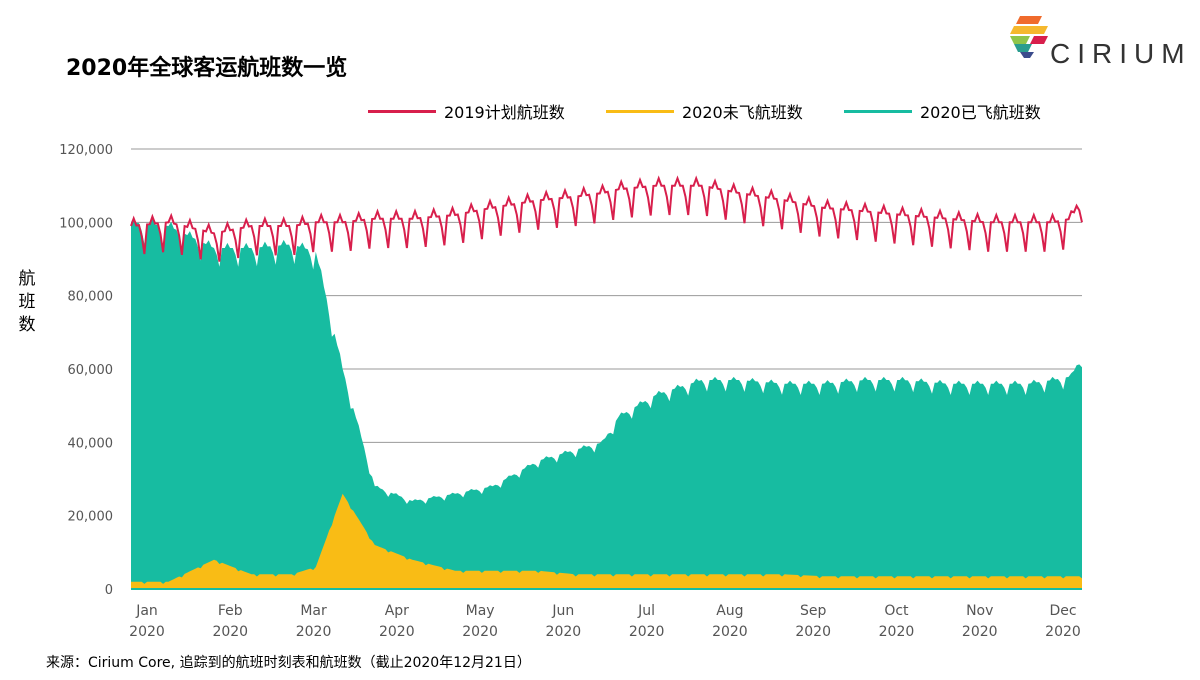 This screenshot has height=680, width=1200. What do you see at coordinates (109, 590) in the screenshot?
I see `y-tick-label: 0` at bounding box center [109, 590].